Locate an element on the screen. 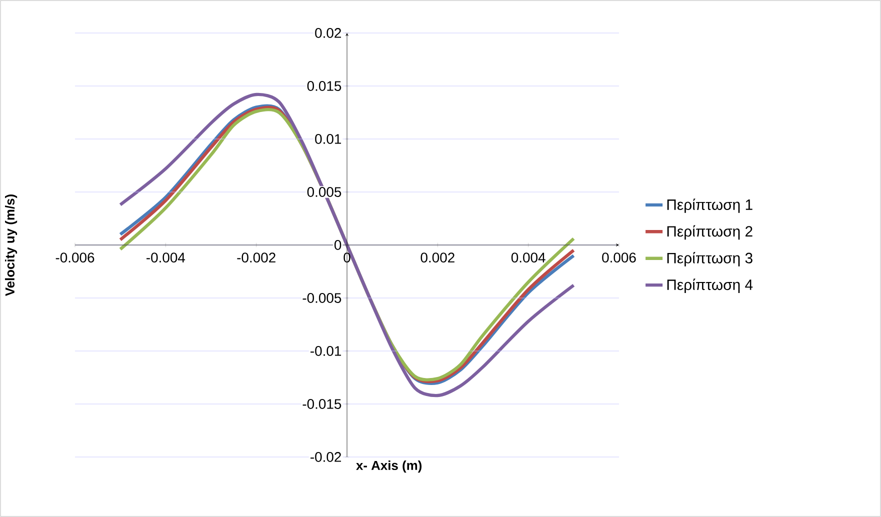 Image resolution: width=881 pixels, height=517 pixels. y-axis-title: Velocity uy (m/s) is located at coordinates (11, 245).